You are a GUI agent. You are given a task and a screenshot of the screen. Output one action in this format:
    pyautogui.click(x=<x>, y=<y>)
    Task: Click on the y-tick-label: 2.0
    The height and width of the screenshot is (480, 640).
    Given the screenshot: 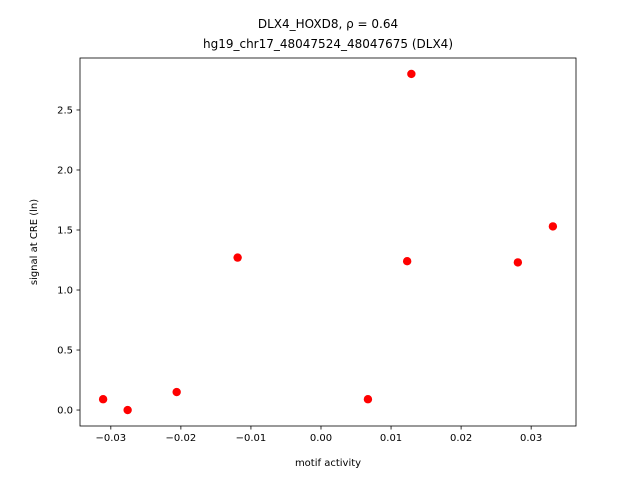 What is the action you would take?
    pyautogui.click(x=65, y=170)
    